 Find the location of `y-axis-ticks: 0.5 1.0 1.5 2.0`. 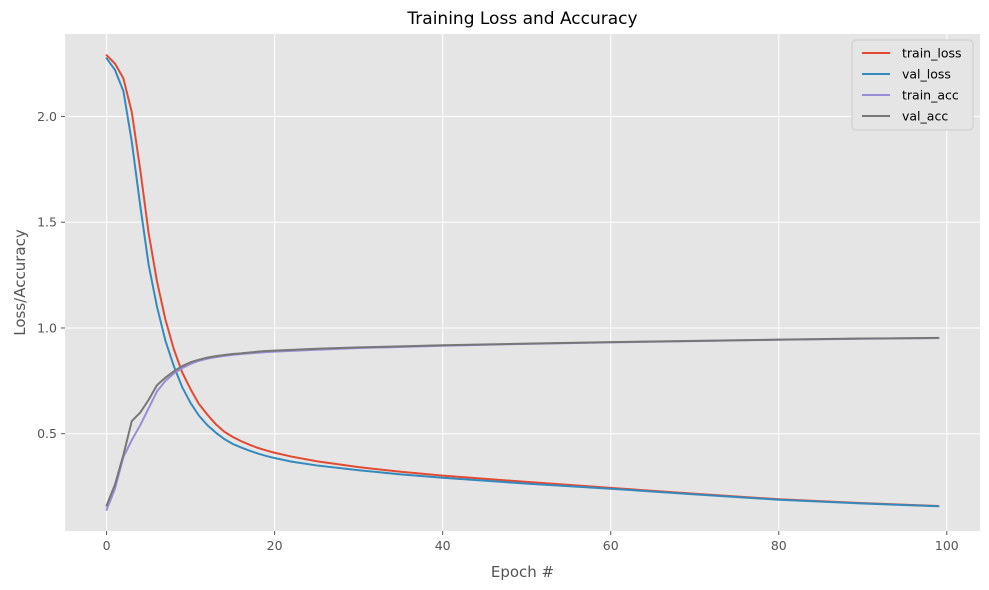

y-axis-ticks: 0.5 1.0 1.5 2.0 is located at coordinates (51, 275).